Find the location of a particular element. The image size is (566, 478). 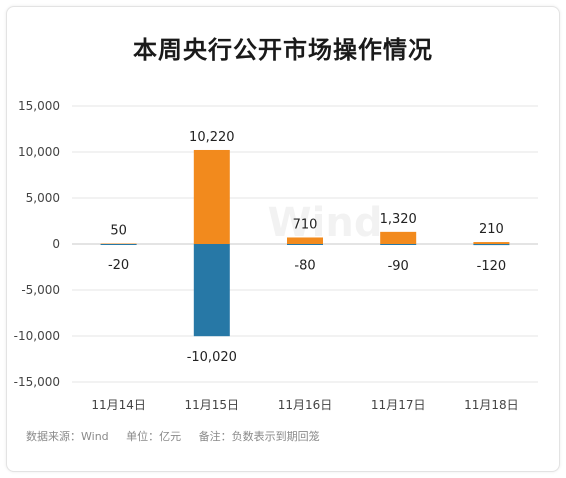

data-label-positive: 50 is located at coordinates (118, 231).